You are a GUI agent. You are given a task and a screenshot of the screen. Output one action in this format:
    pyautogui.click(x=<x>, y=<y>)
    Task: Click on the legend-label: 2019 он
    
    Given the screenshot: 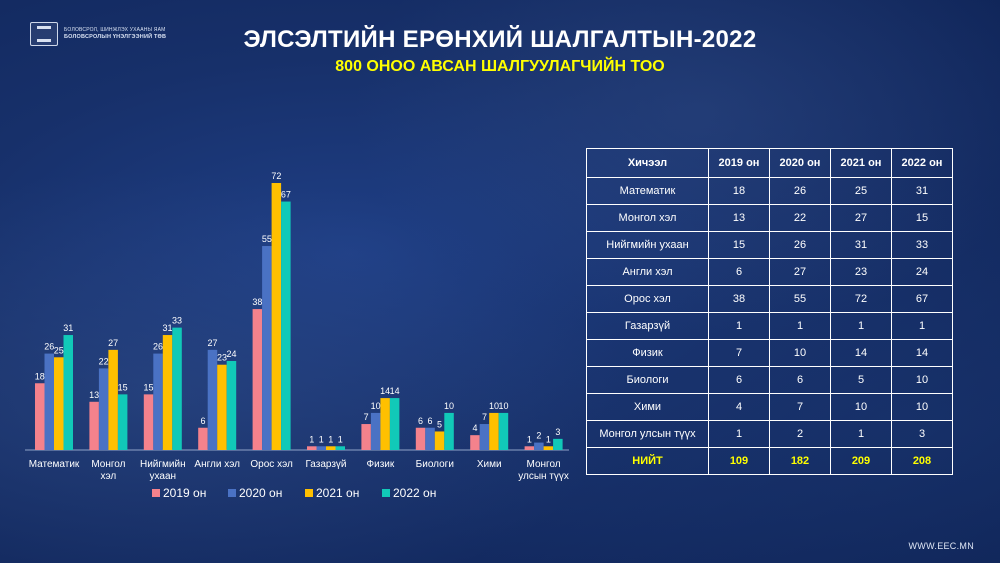 What is the action you would take?
    pyautogui.click(x=184, y=493)
    